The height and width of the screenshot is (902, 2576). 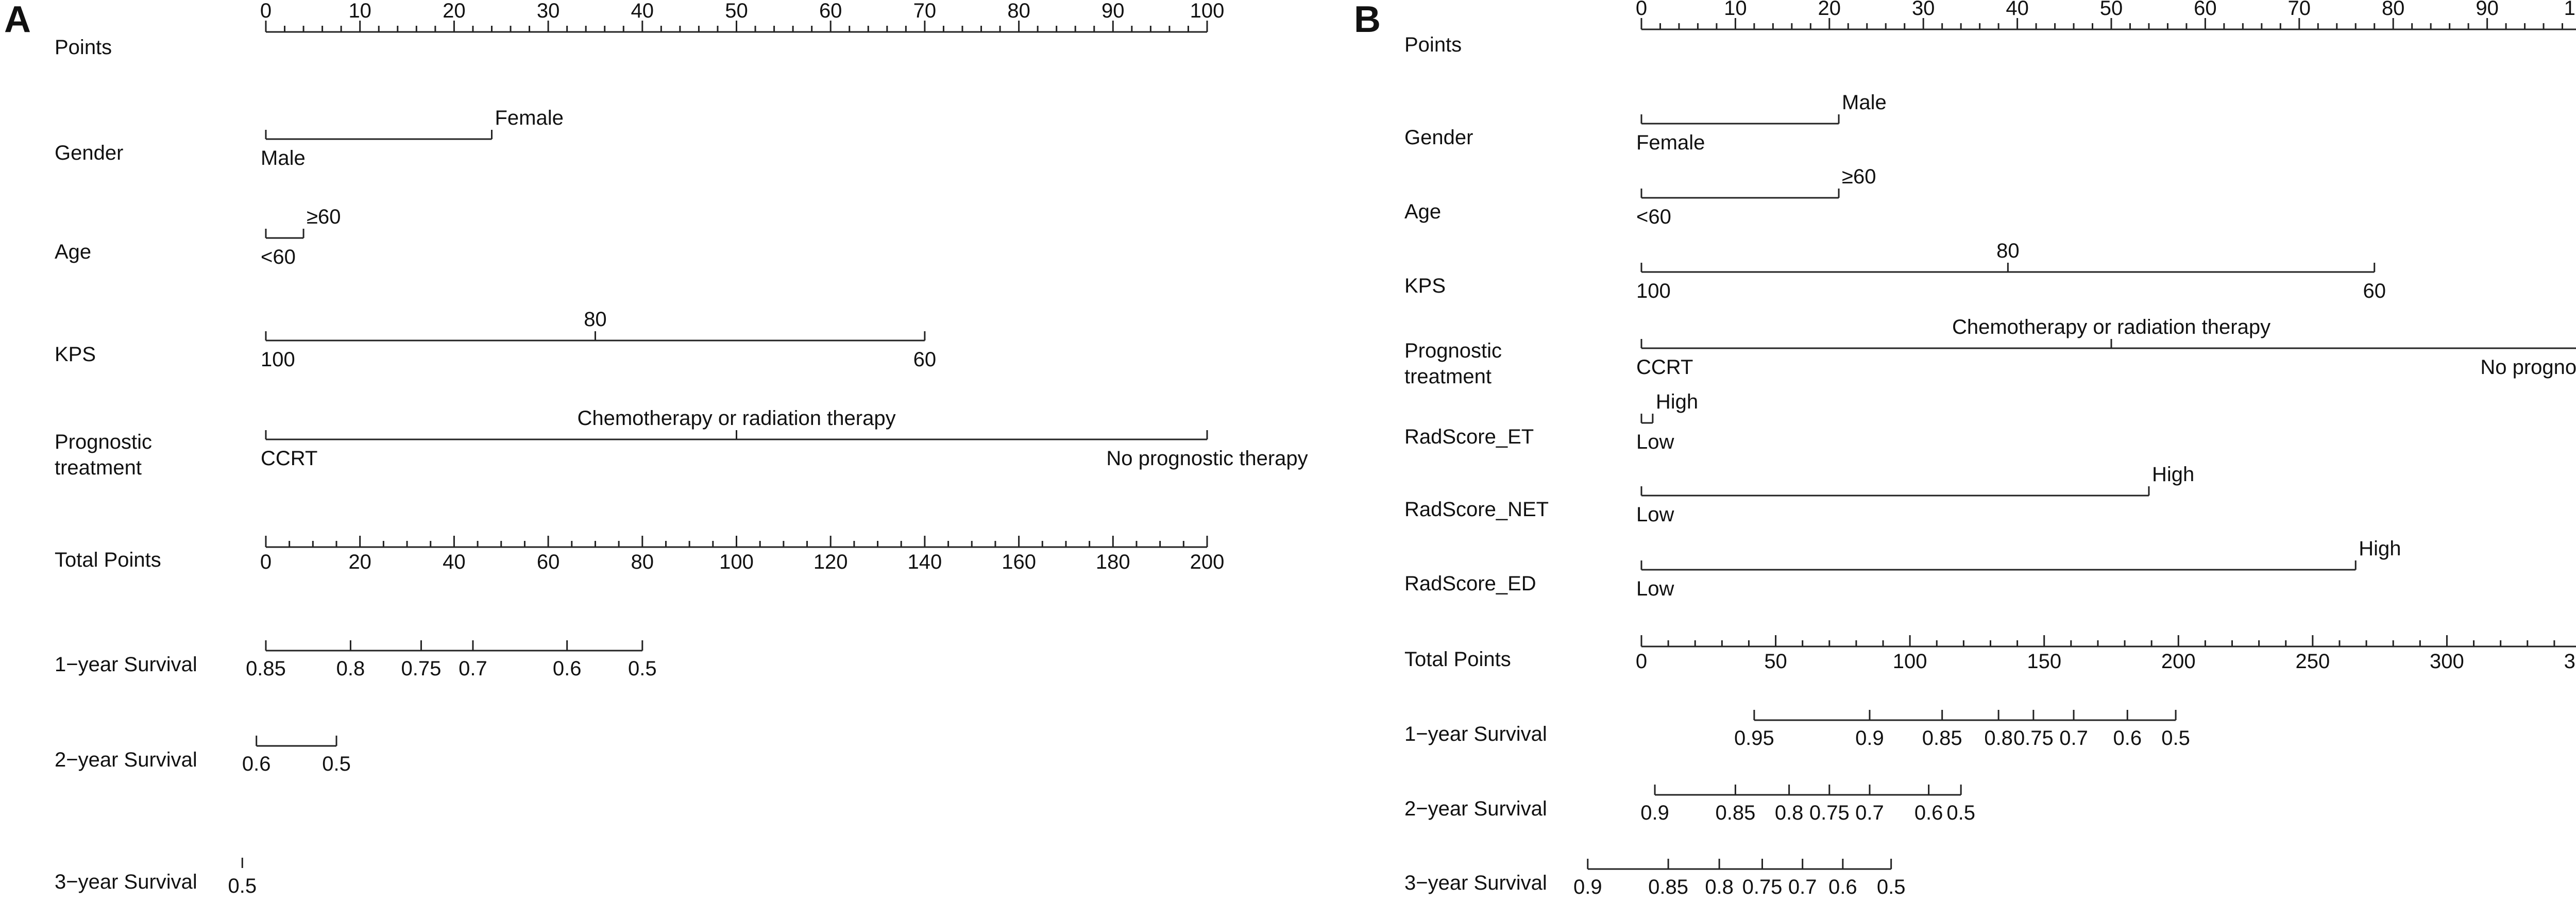 What do you see at coordinates (1470, 583) in the screenshot?
I see `row-label: RadScore_ED` at bounding box center [1470, 583].